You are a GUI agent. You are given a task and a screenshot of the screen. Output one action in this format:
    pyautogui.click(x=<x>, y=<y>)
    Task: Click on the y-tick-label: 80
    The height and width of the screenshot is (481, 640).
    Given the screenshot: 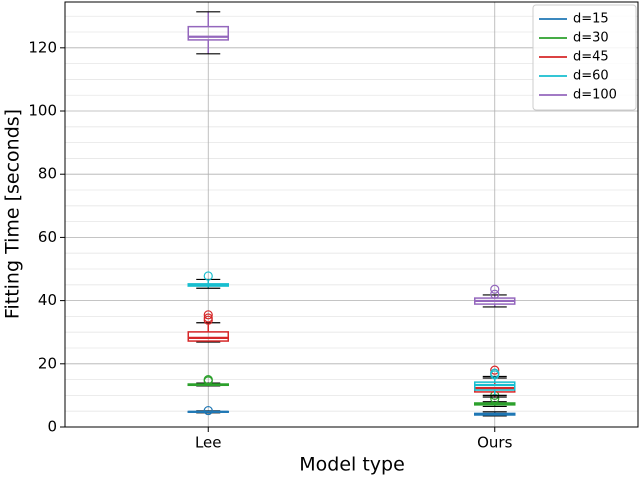 What is the action you would take?
    pyautogui.click(x=47, y=174)
    